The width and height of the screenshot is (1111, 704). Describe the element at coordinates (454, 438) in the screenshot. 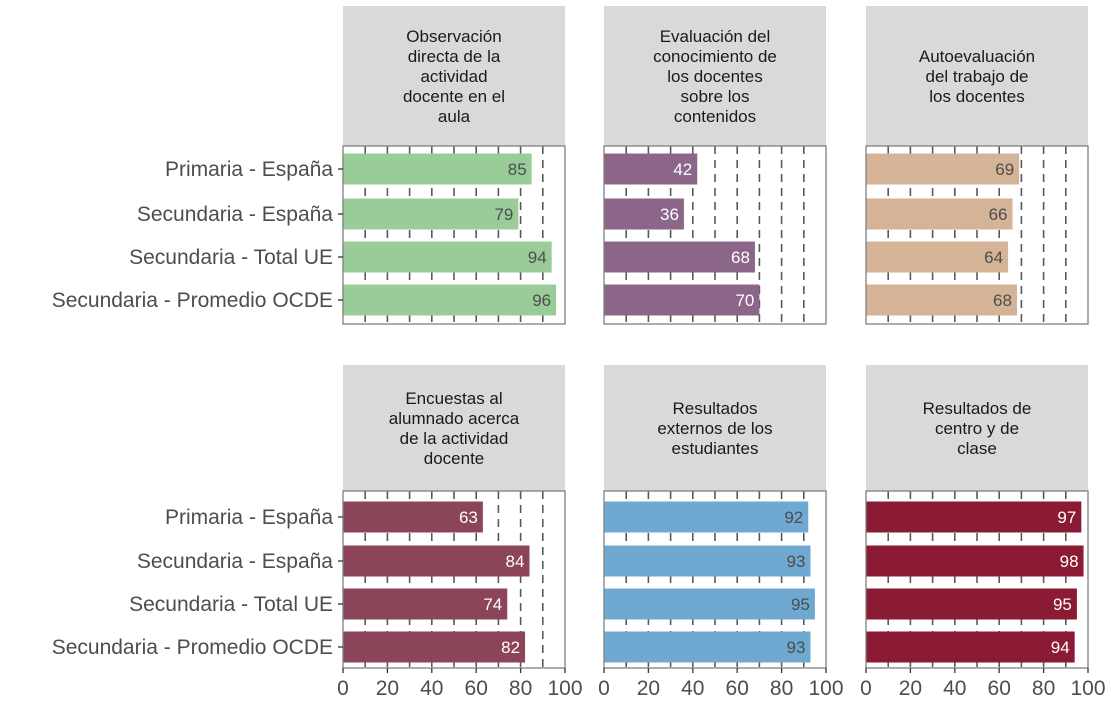

I see `panel-title-line: de la actividad` at that location.